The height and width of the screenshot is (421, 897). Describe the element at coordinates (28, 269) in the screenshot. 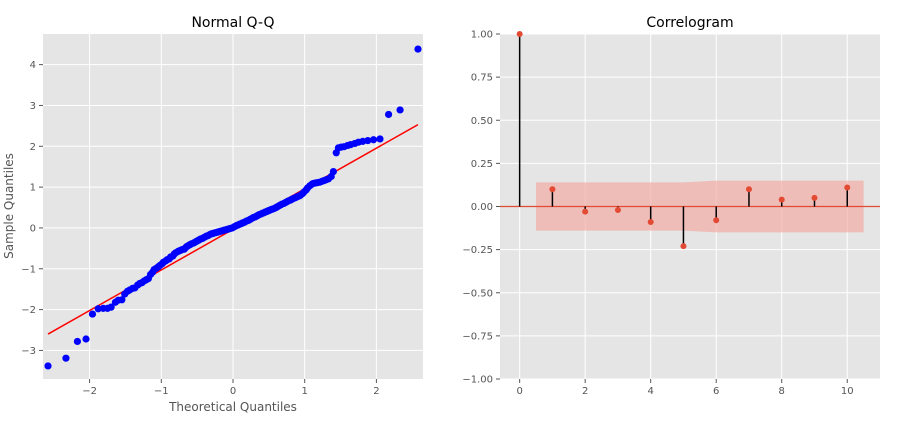

I see `qq-y-tick-label: −1` at that location.